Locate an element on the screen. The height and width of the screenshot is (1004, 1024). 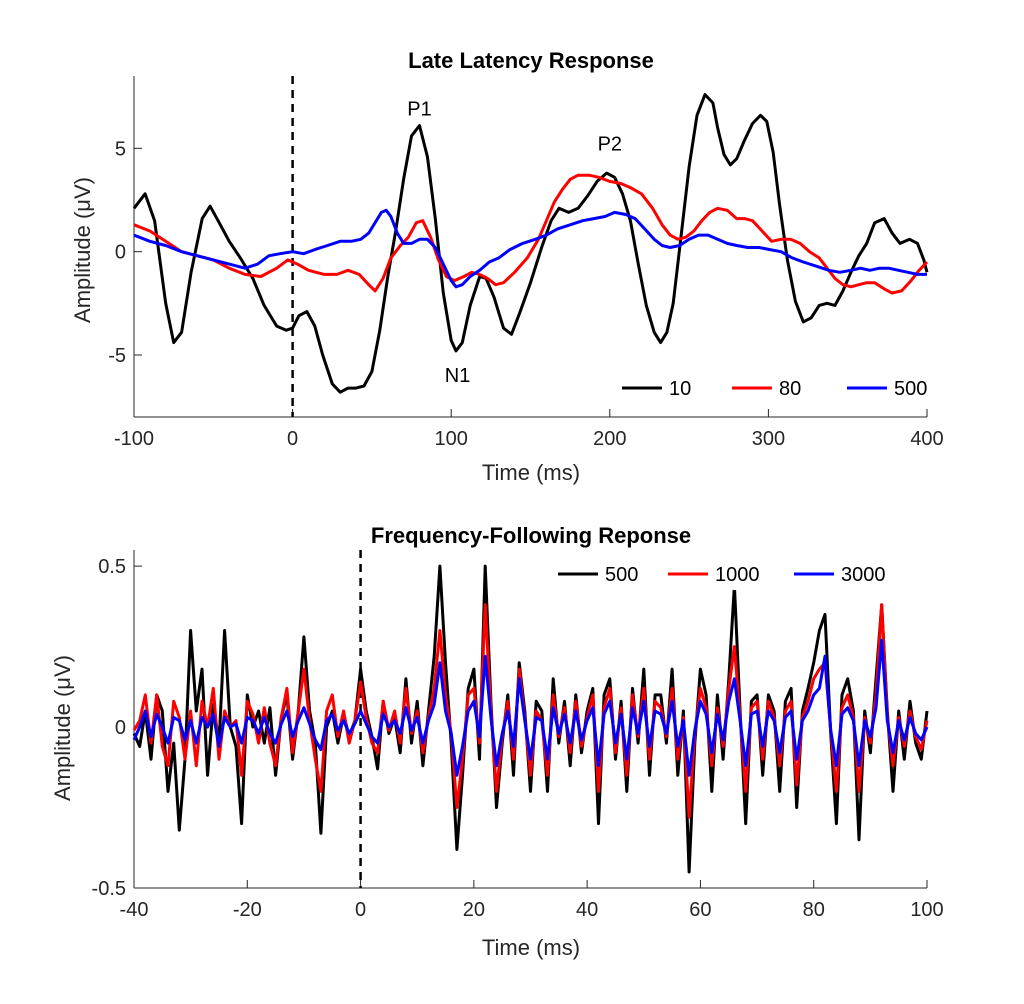
x-tick-label: 40 is located at coordinates (587, 910).